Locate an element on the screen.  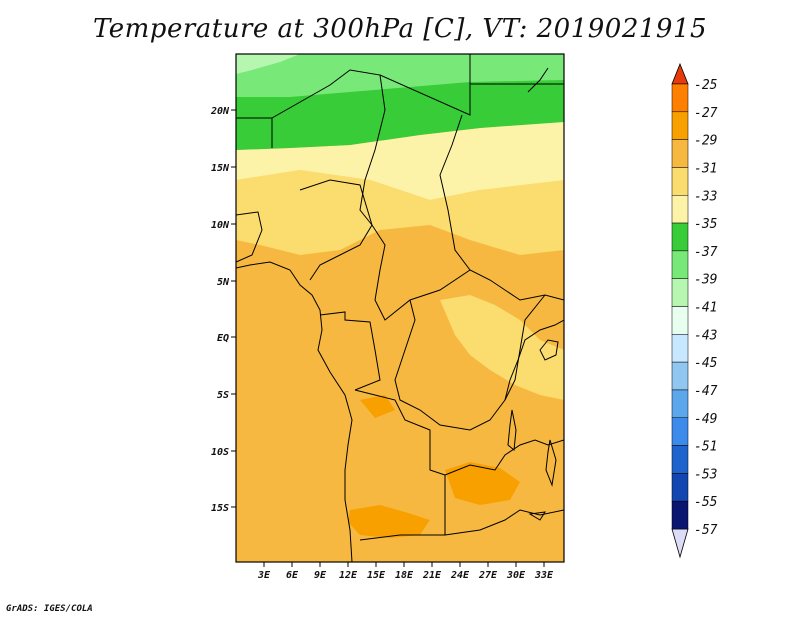
border-chad-sudan is located at coordinates (501, 207).